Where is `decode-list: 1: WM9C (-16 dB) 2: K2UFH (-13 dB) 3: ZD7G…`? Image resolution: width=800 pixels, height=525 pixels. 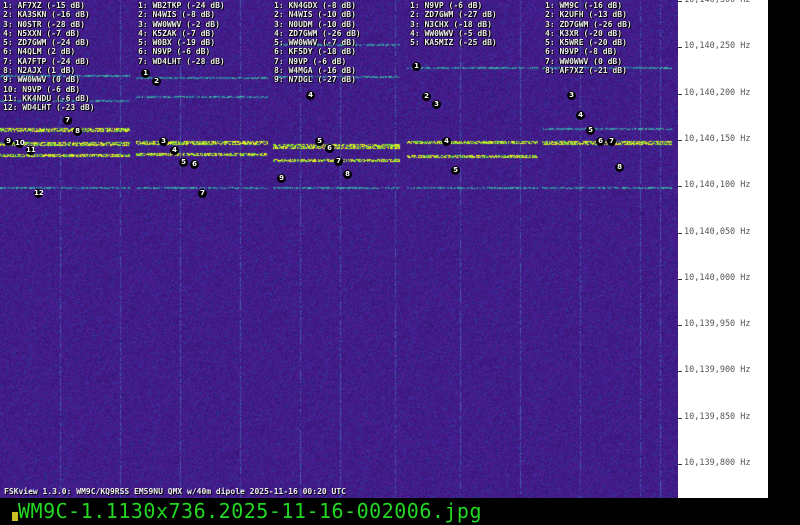
decode-list: 1: WM9C (-16 dB) 2: K2UFH (-13 dB) 3: ZD7G… is located at coordinates (588, 38).